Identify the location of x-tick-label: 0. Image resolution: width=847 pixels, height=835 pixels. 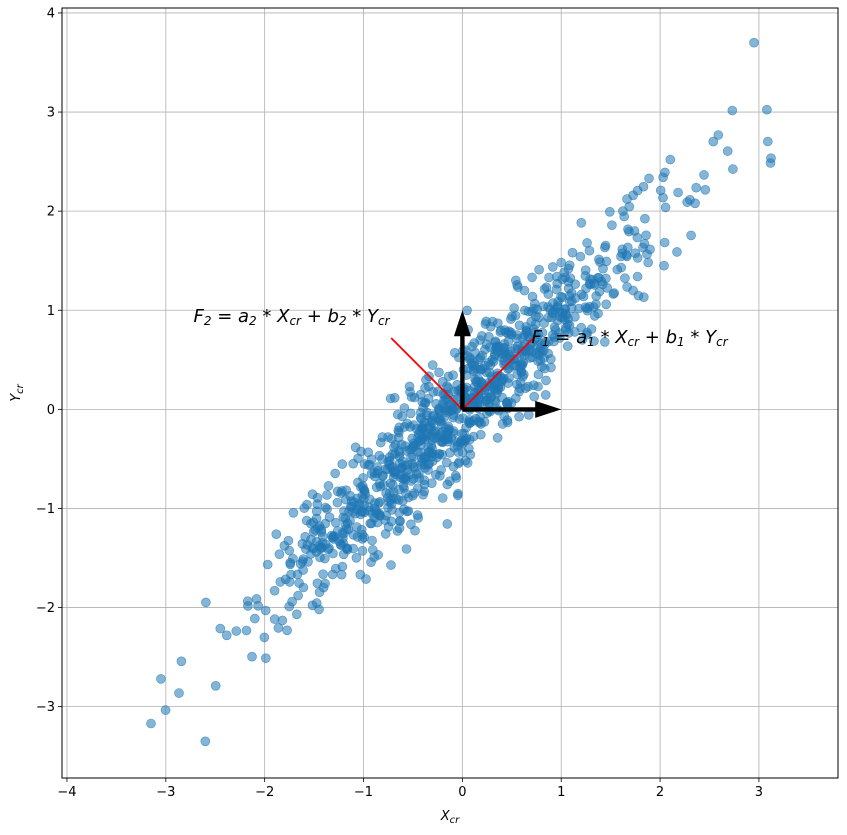
(462, 792).